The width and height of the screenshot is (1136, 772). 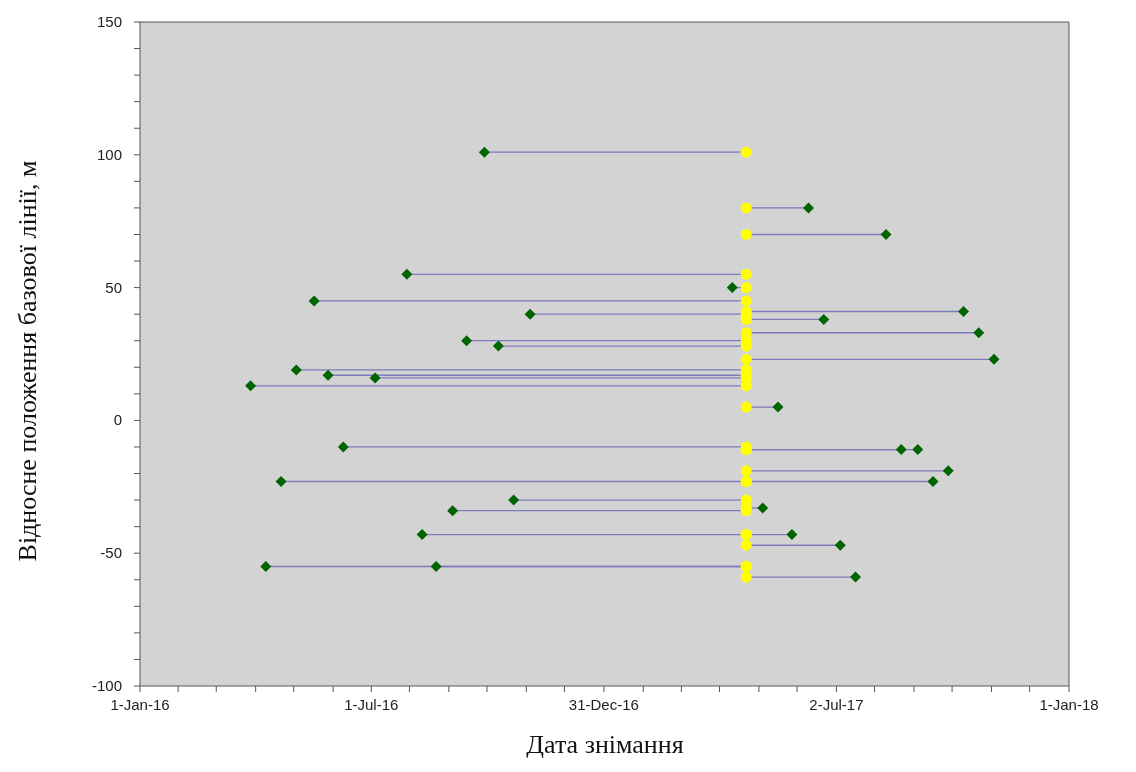 What do you see at coordinates (28, 360) in the screenshot?
I see `y-axis-title: Відносне положення базової лінії, м` at bounding box center [28, 360].